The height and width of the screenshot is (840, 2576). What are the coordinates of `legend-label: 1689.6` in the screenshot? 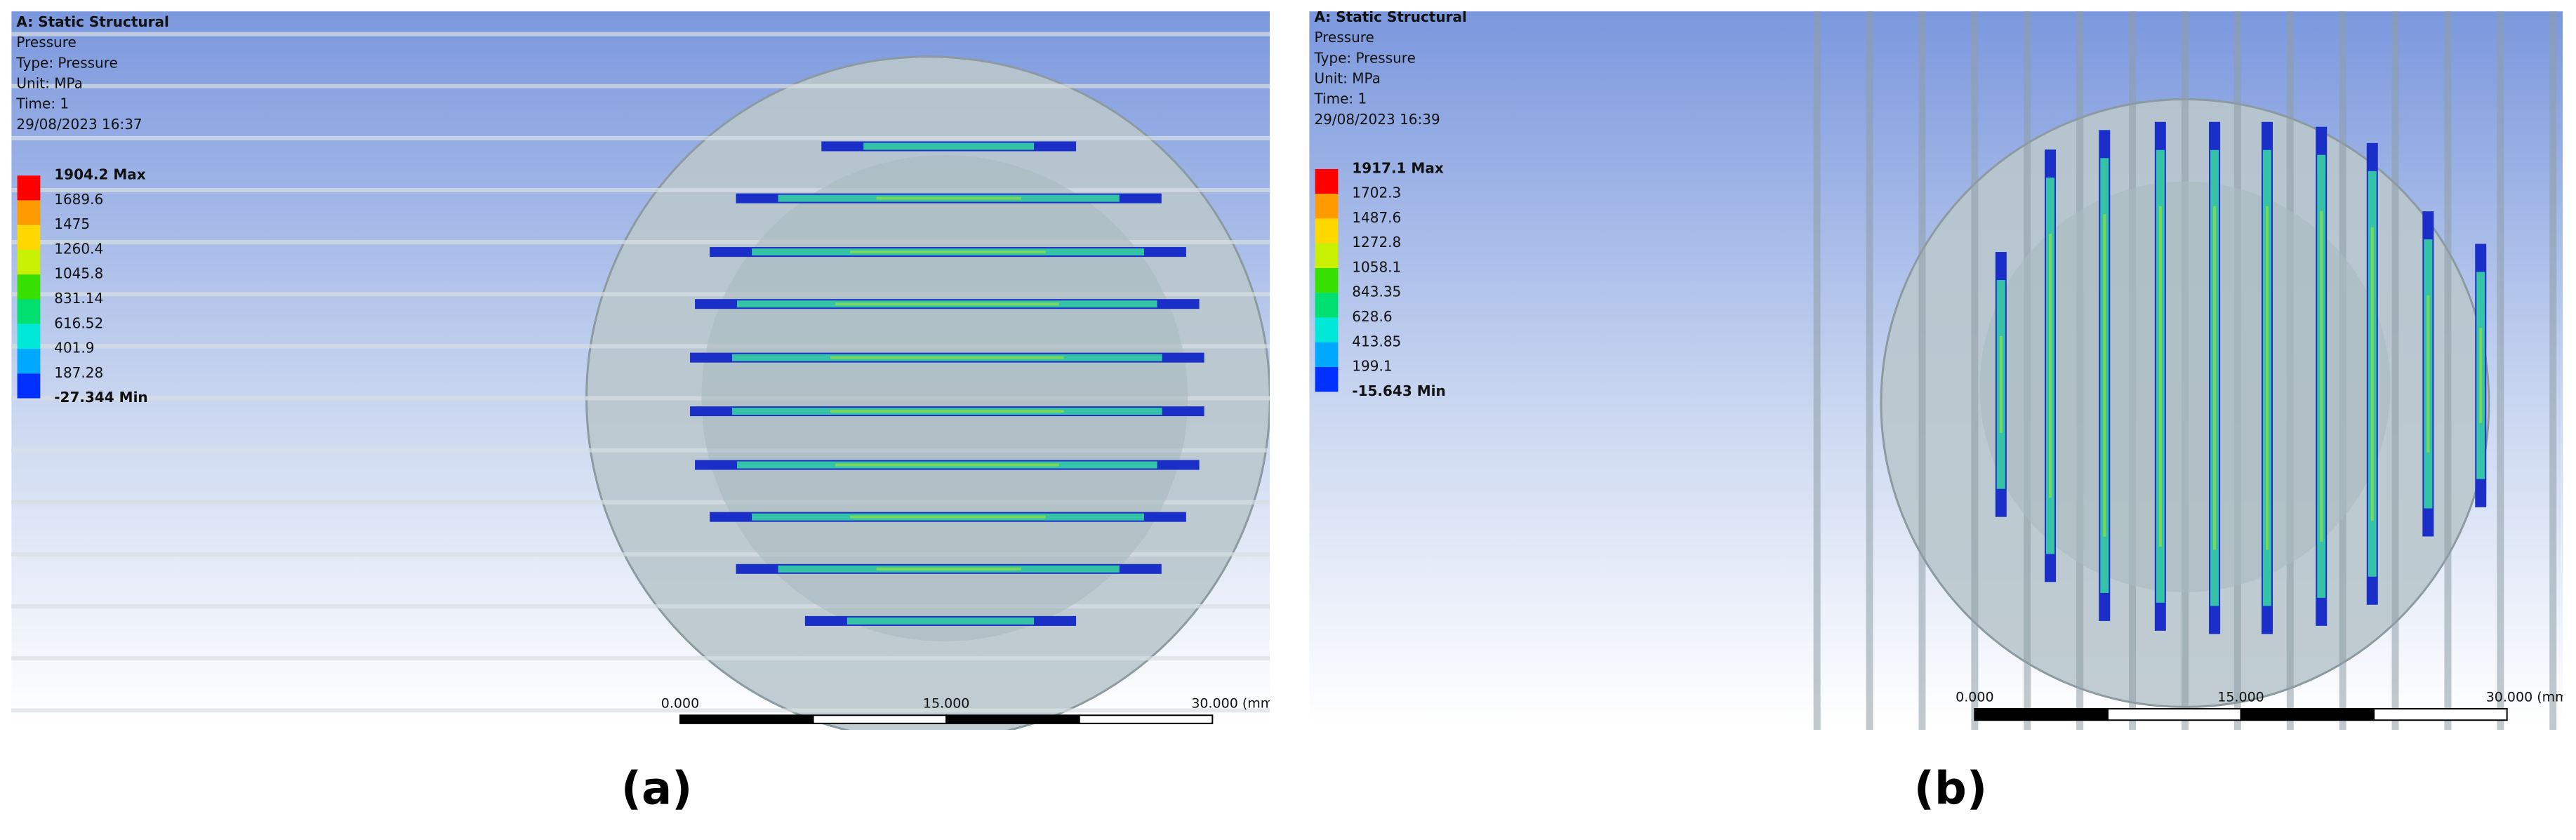 It's located at (78, 199).